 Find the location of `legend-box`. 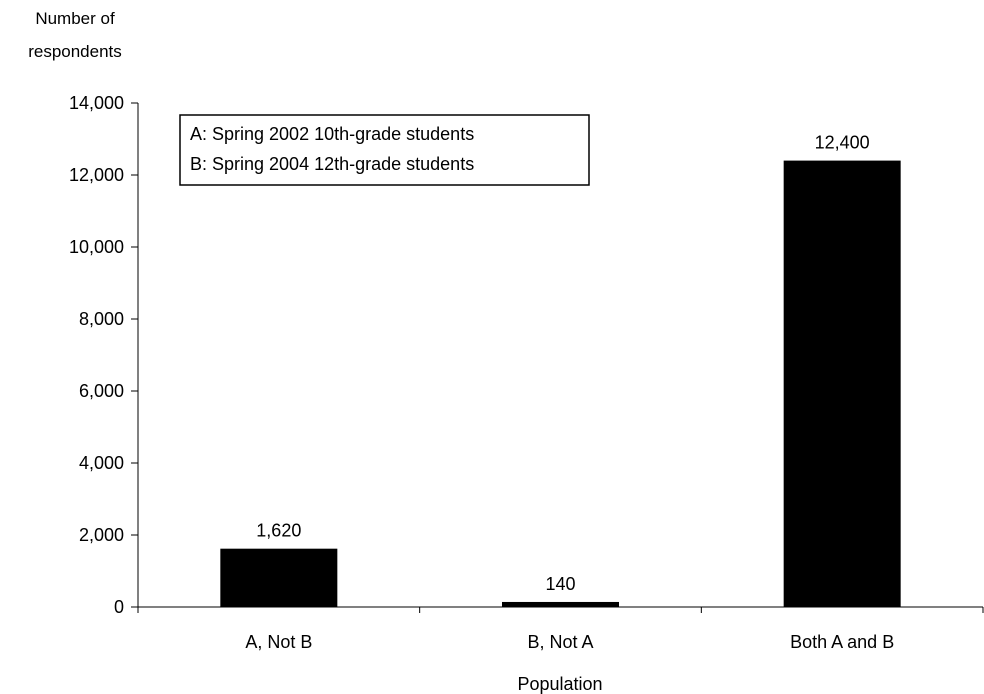

legend-box is located at coordinates (384, 150).